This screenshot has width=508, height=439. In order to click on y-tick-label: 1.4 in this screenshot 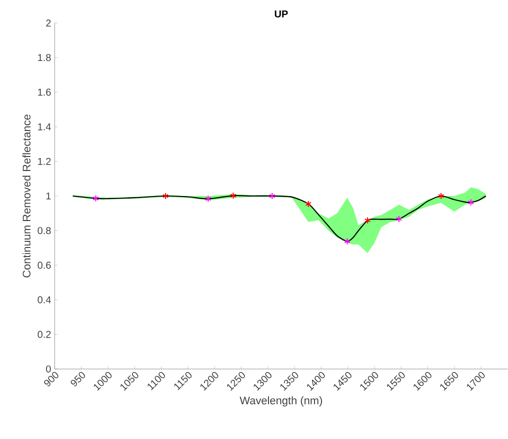, I will do `click(44, 126)`.